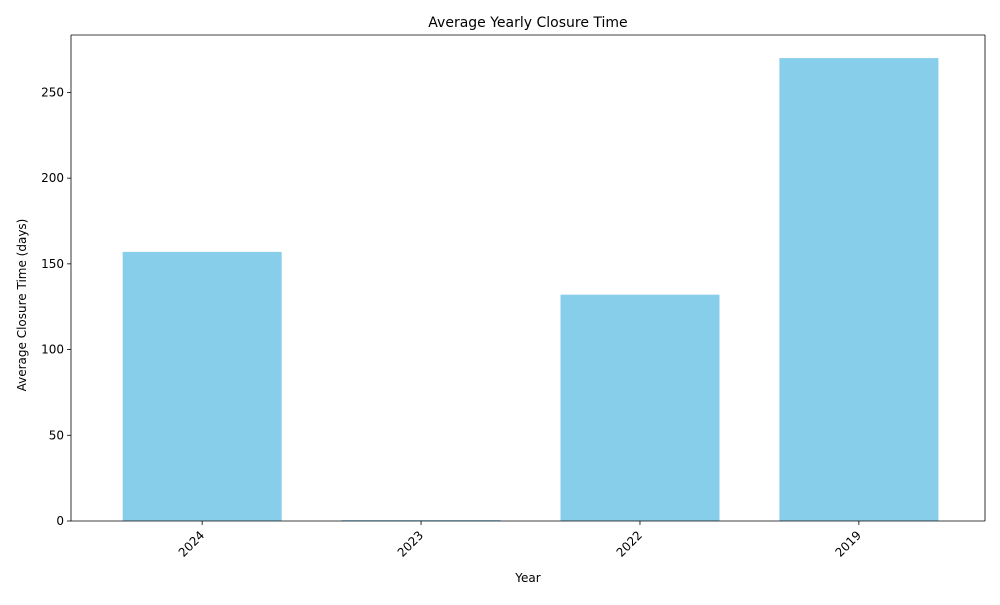 This screenshot has width=1000, height=605. Describe the element at coordinates (527, 23) in the screenshot. I see `chart-title: Average Yearly Closure Time` at that location.